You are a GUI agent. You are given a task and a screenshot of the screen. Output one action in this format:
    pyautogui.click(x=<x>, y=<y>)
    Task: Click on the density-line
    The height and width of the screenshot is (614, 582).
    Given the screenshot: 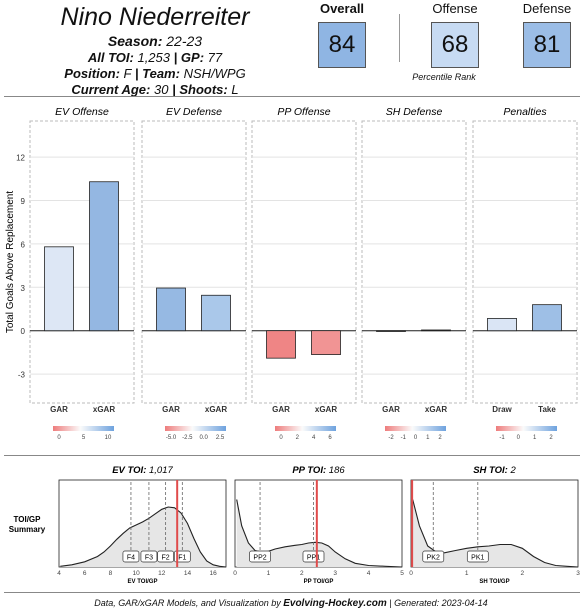 What is the action you would take?
    pyautogui.click(x=143, y=537)
    